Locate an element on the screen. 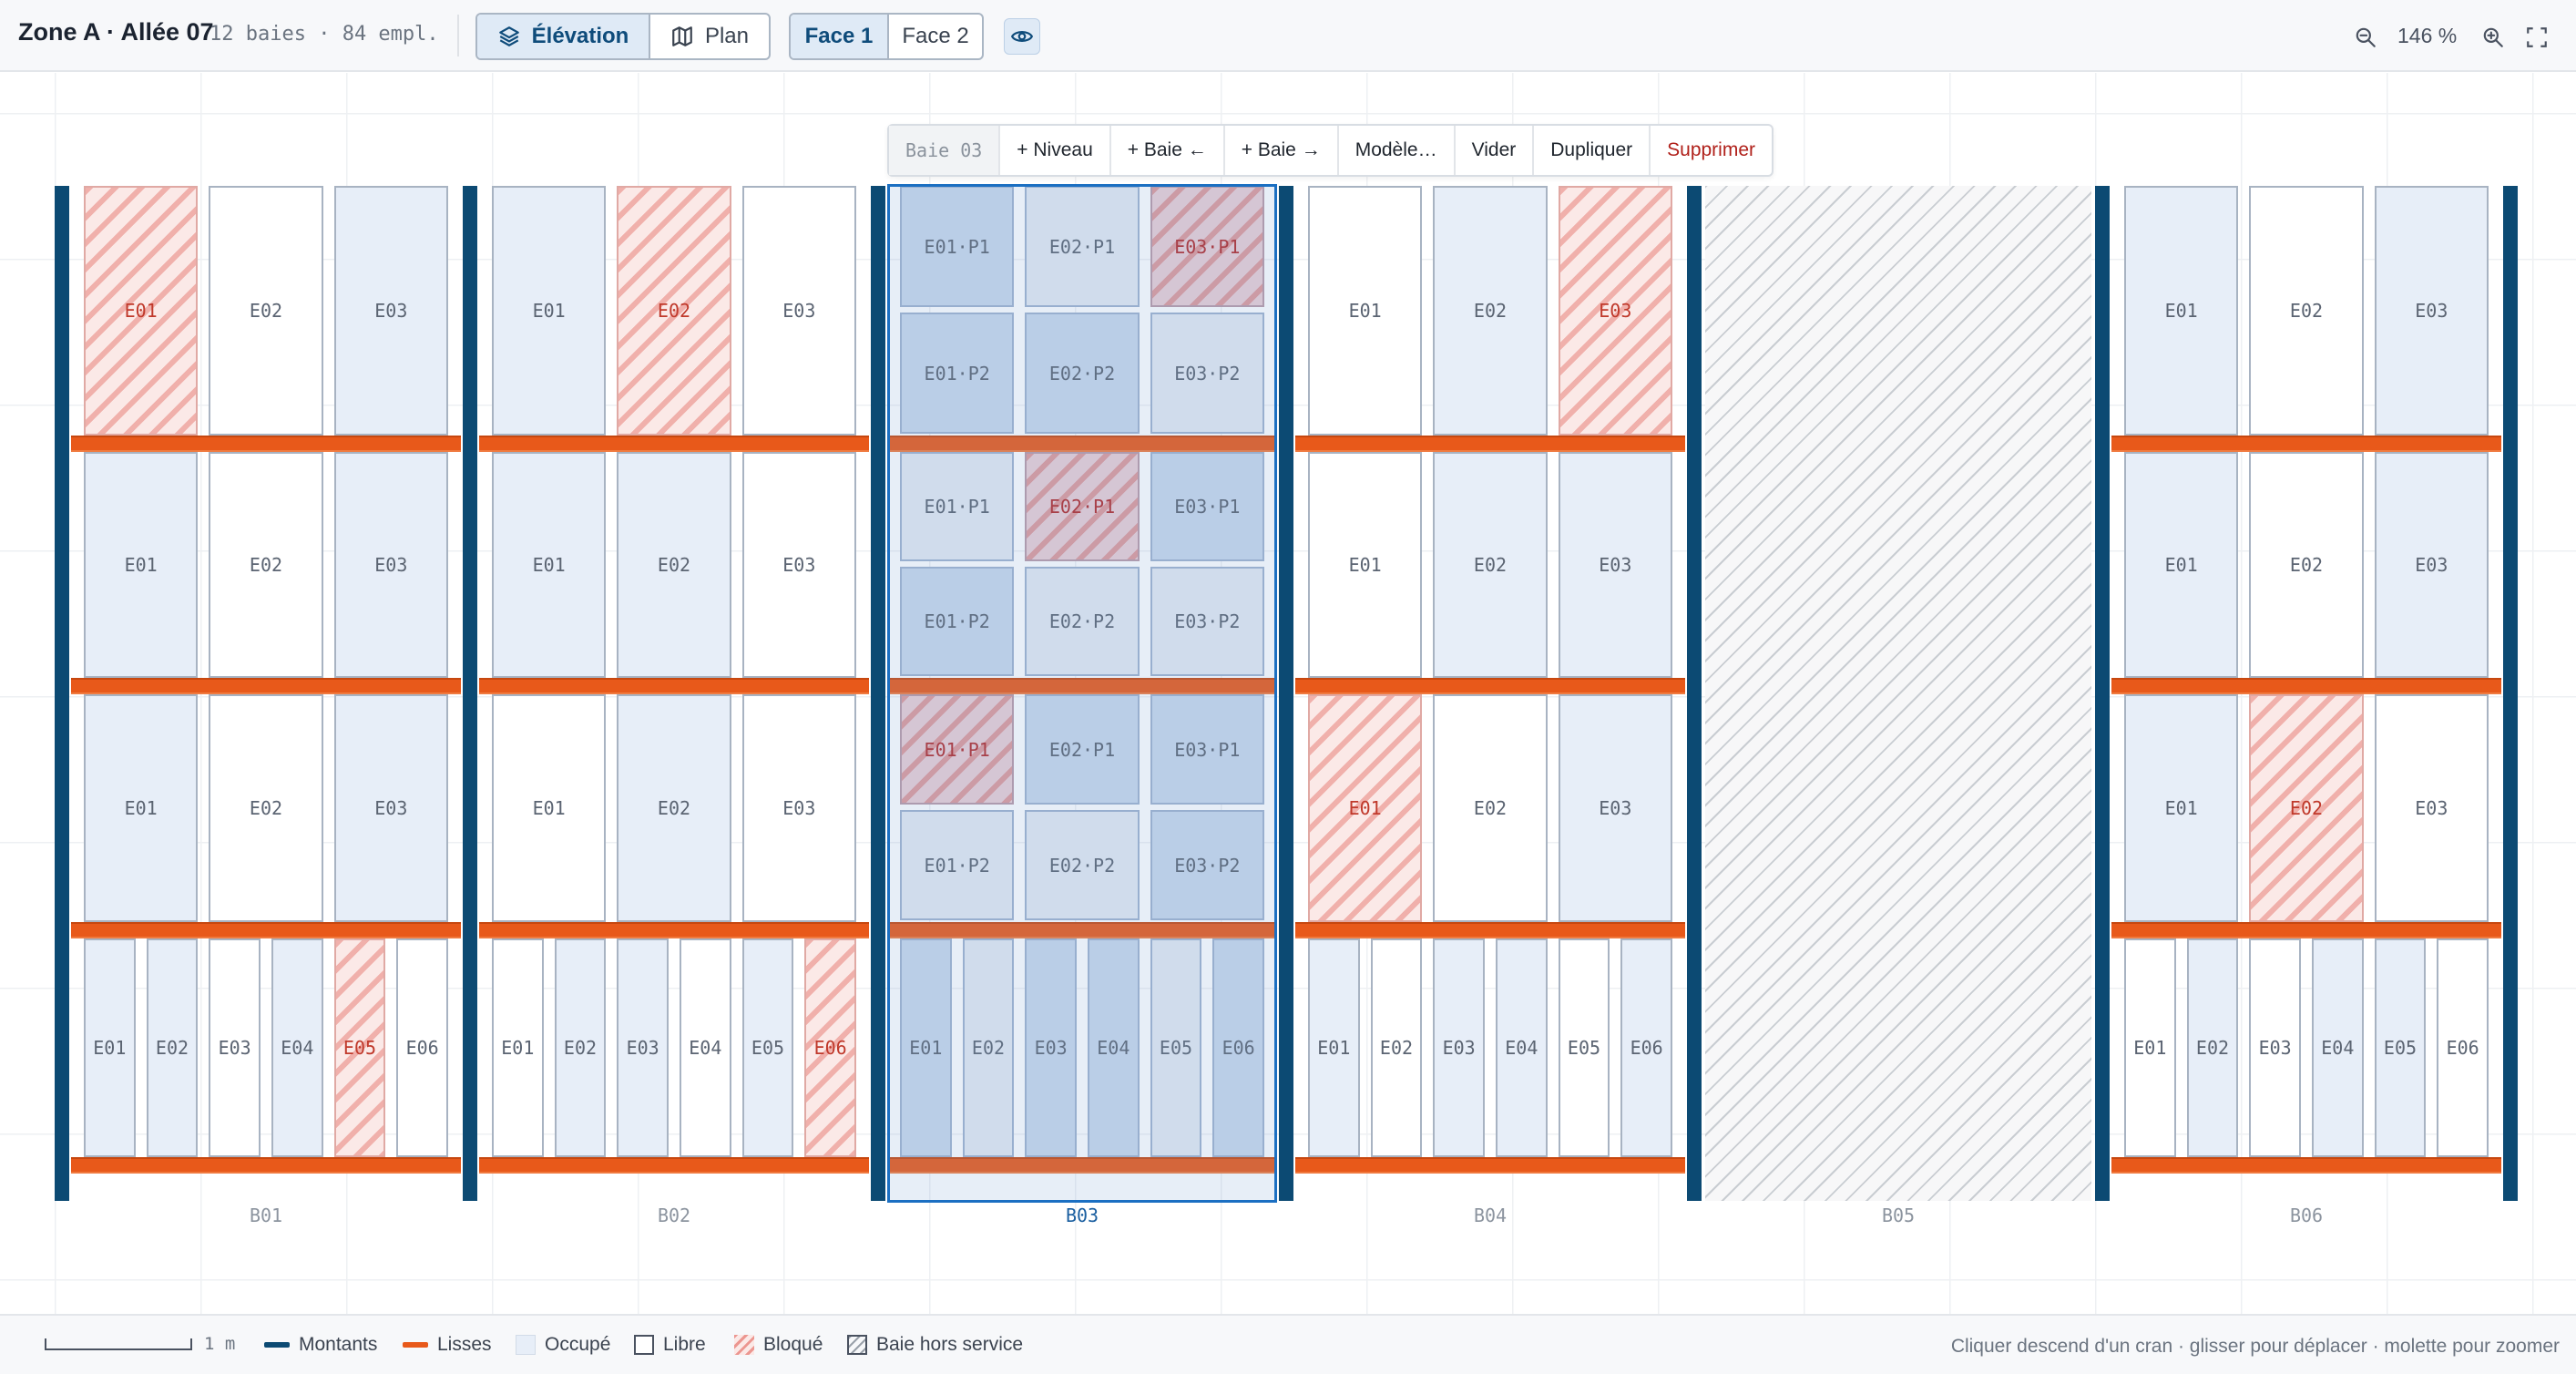 This screenshot has width=2576, height=1374. zoom-out-button is located at coordinates (2365, 37).